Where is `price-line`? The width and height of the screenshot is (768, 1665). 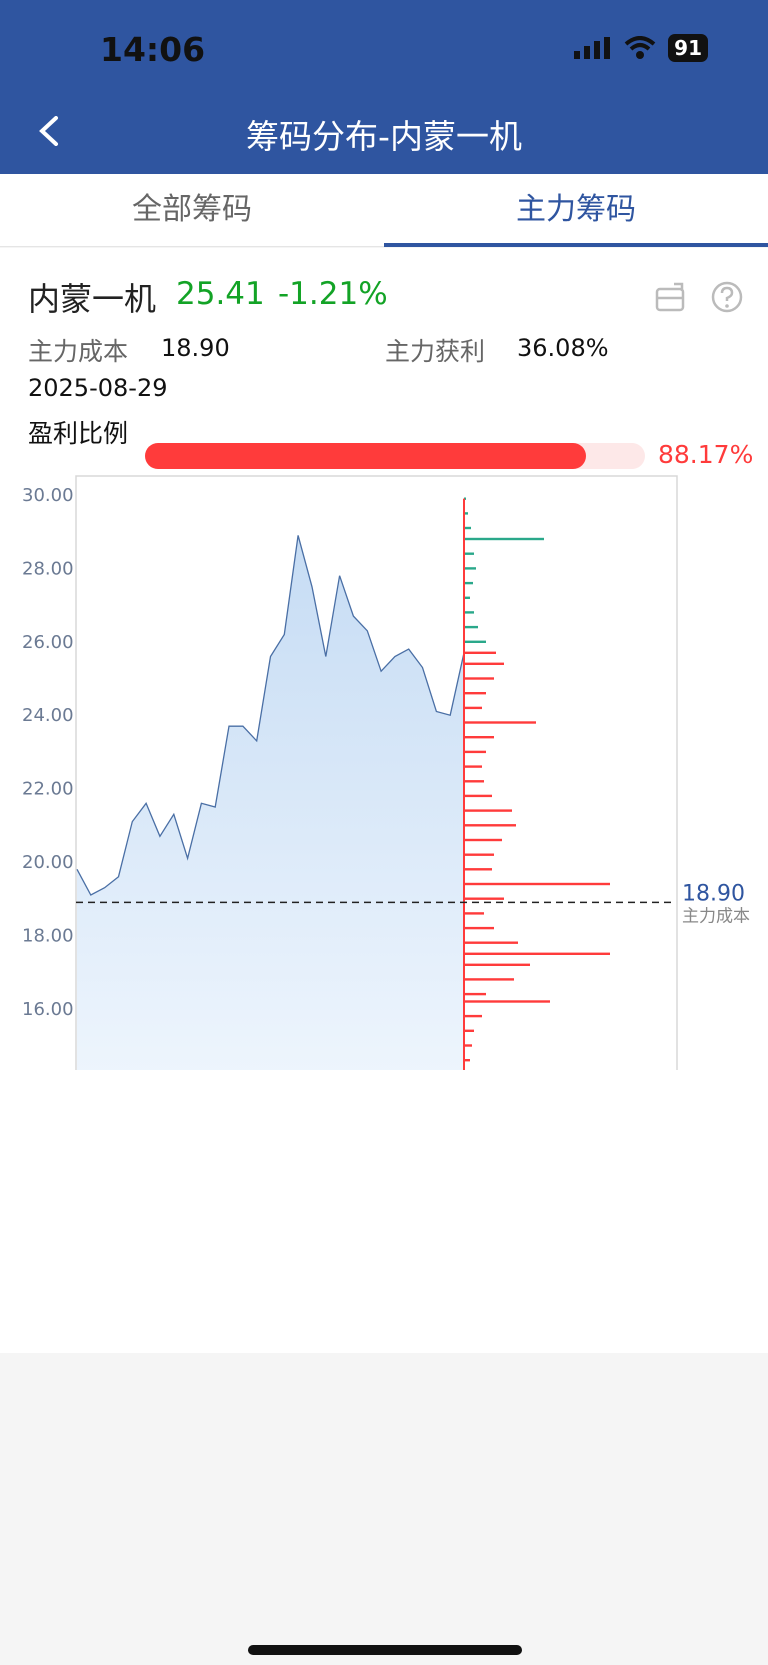 price-line is located at coordinates (270, 715).